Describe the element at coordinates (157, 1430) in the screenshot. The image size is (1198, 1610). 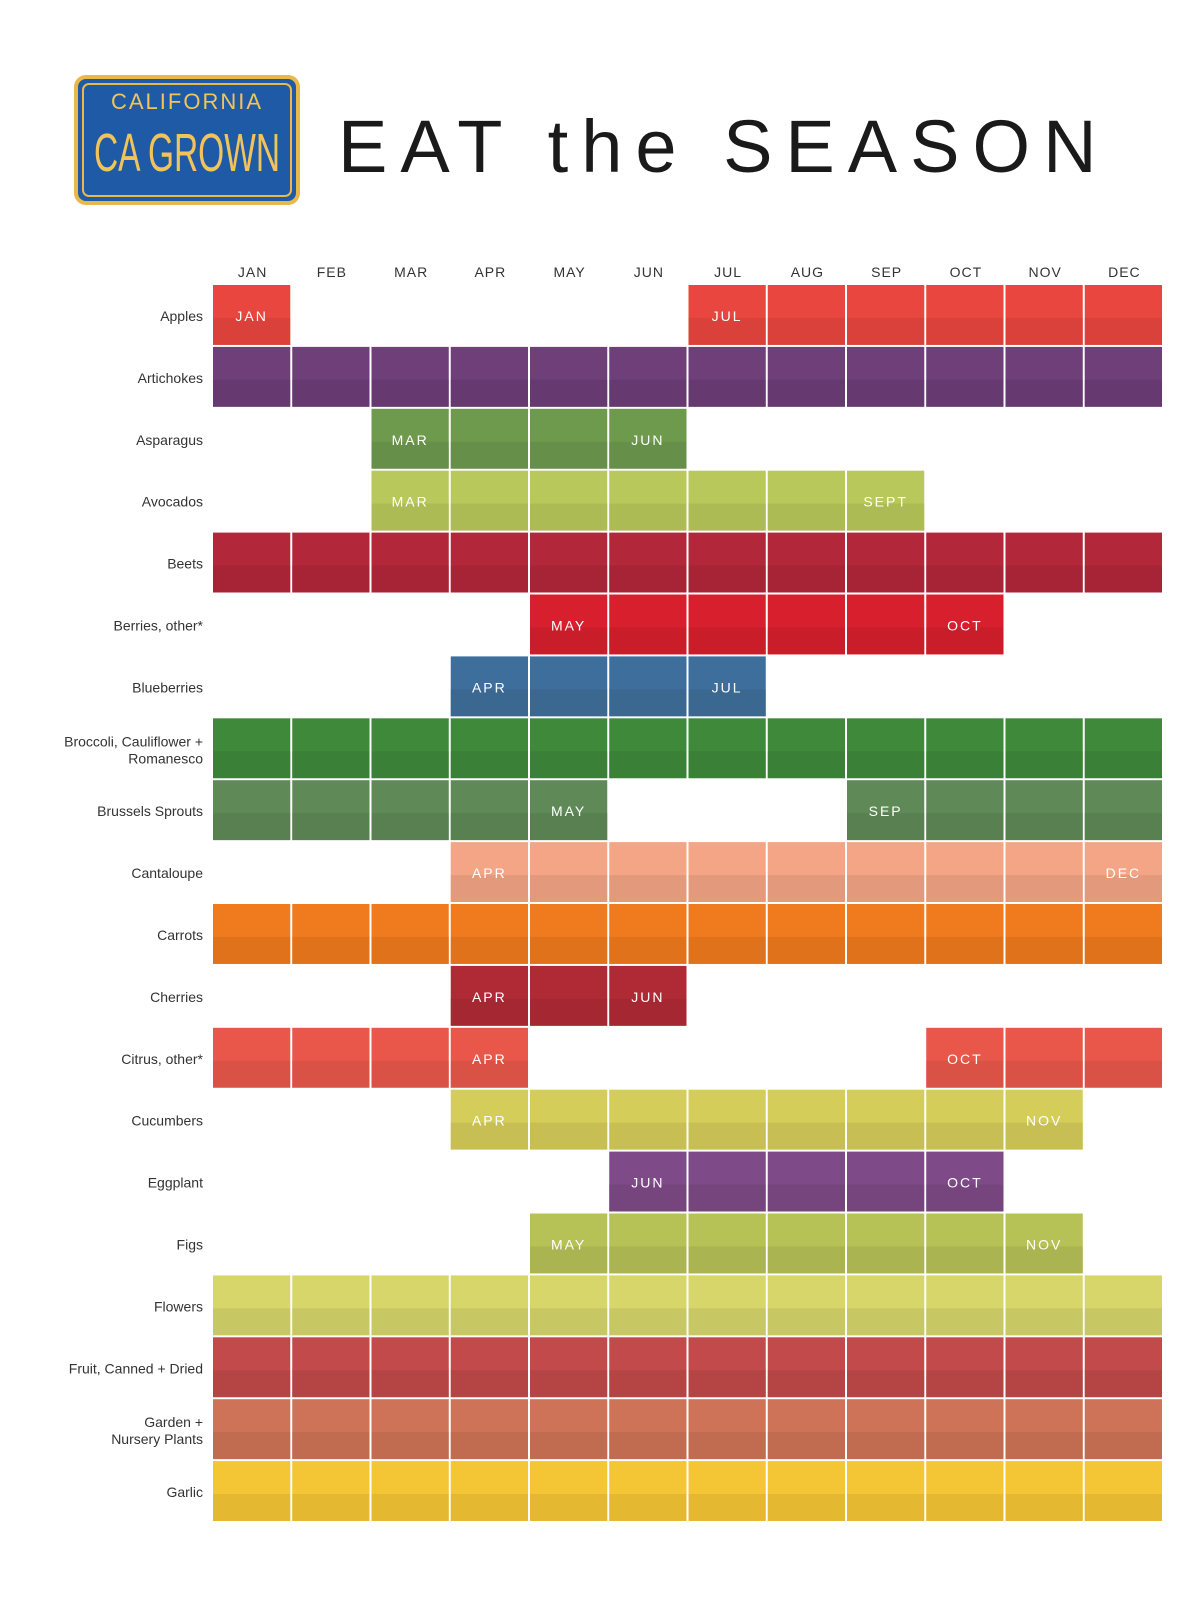
I see `row-label: Garden + Nursery Plants` at that location.